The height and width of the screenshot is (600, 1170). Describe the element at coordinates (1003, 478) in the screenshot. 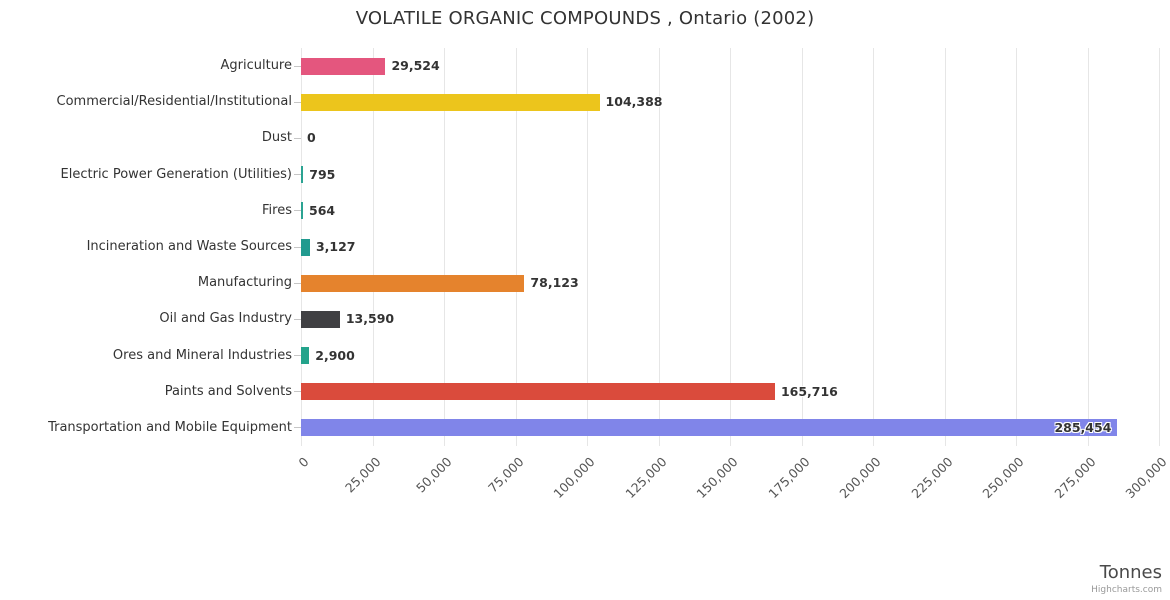

I see `x-axis-tick-label: 250,000` at that location.